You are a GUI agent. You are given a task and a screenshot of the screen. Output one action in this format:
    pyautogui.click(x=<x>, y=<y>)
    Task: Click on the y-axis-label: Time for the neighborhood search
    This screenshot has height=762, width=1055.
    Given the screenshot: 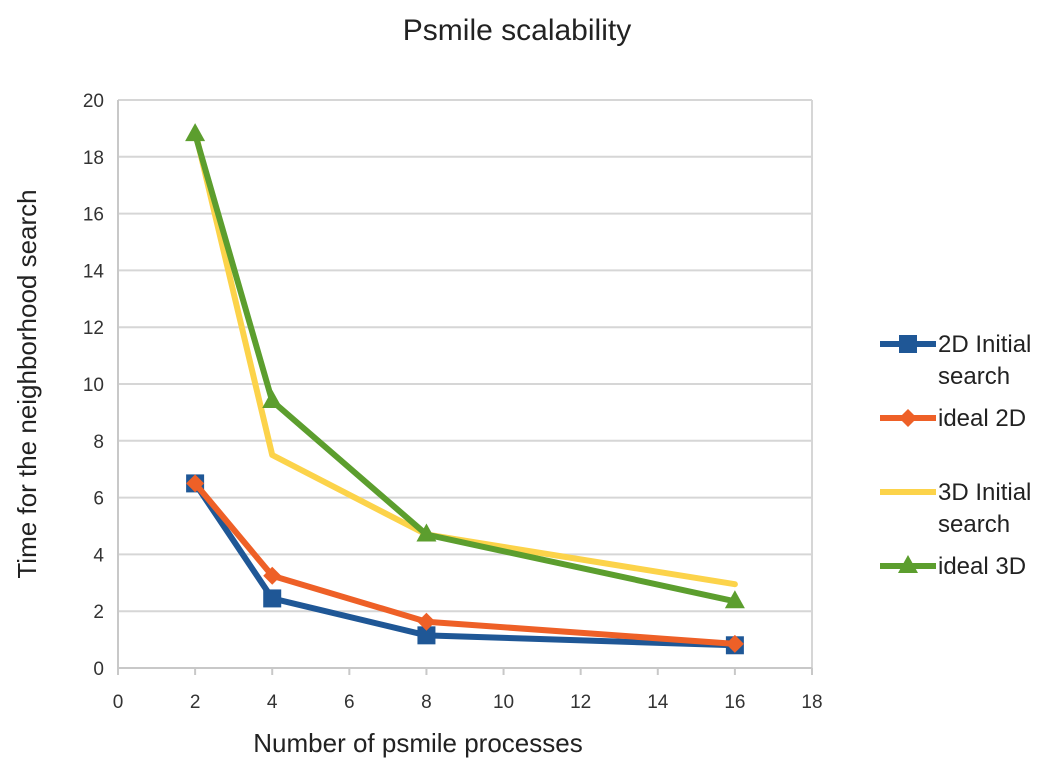 What is the action you would take?
    pyautogui.click(x=27, y=383)
    